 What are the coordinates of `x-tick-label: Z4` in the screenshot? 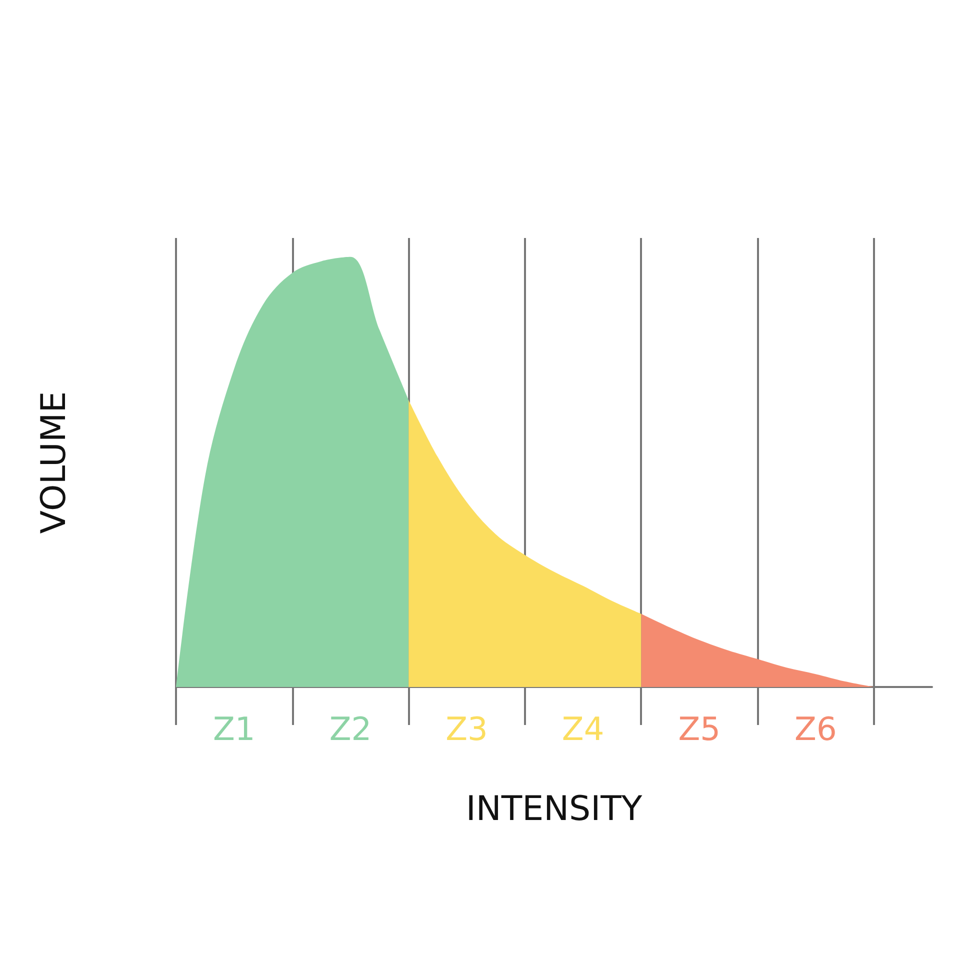 It's located at (583, 729).